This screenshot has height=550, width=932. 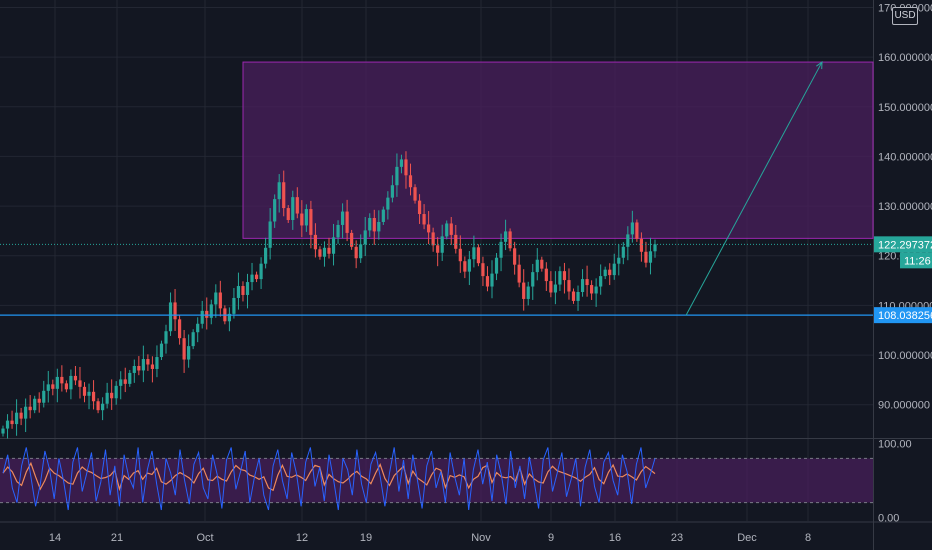 I want to click on oscillator-band, so click(x=436, y=480).